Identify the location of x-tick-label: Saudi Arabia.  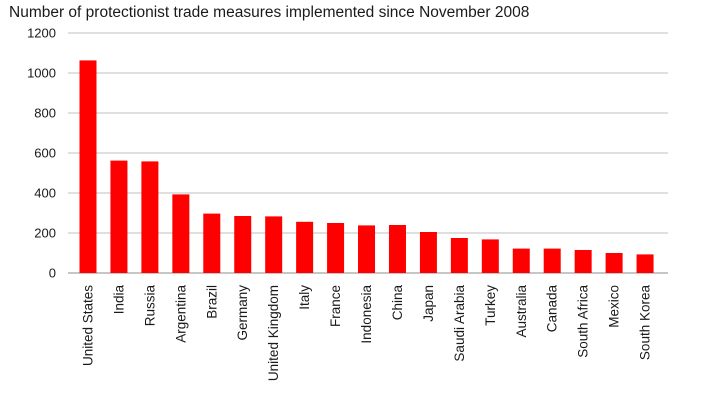
(459, 323).